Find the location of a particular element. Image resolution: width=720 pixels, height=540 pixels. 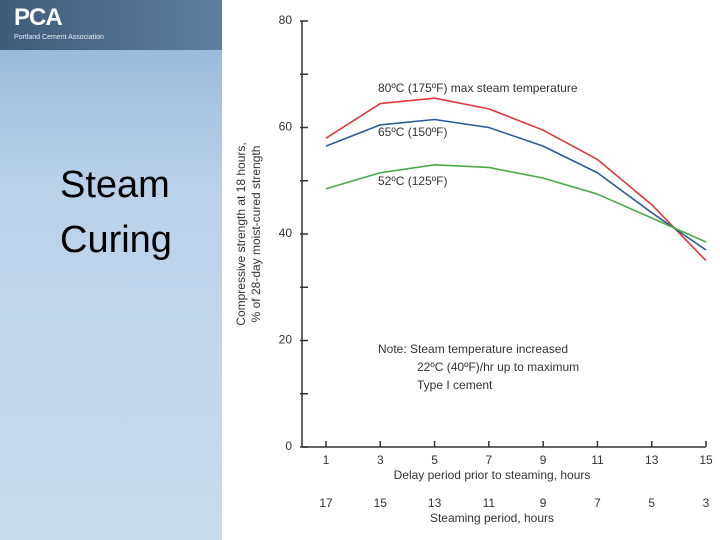

y-tick-label: 20 is located at coordinates (286, 340).